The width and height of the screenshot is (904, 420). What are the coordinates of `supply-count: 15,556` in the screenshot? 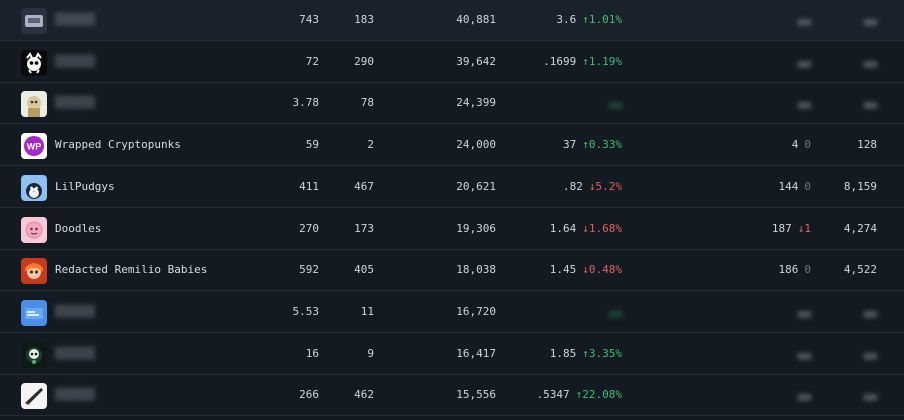 It's located at (476, 395).